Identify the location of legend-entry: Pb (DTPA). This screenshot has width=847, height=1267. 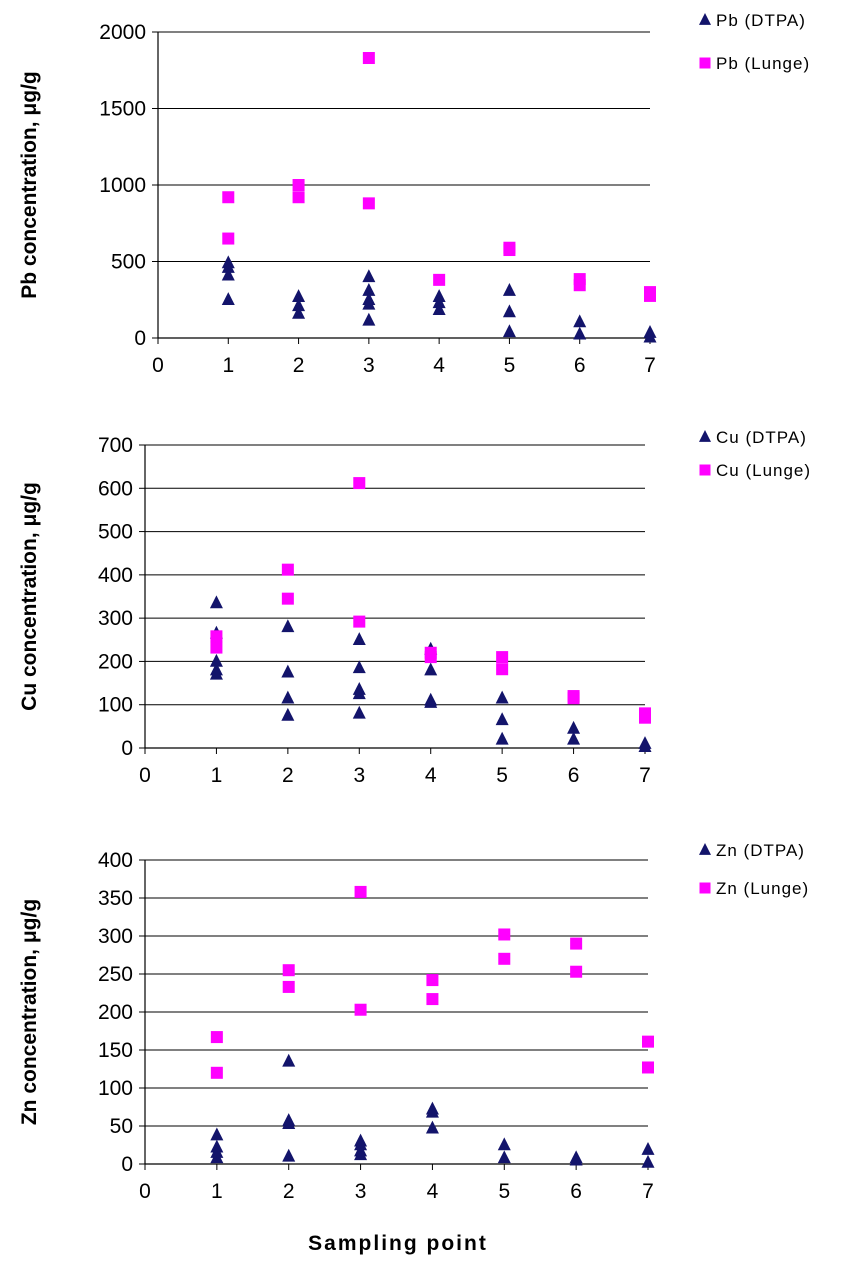
(761, 20).